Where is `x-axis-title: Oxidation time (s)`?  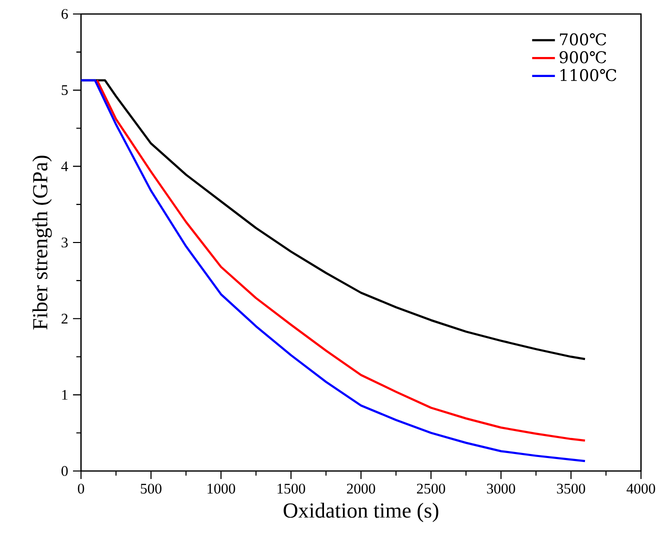
x-axis-title: Oxidation time (s) is located at coordinates (361, 512).